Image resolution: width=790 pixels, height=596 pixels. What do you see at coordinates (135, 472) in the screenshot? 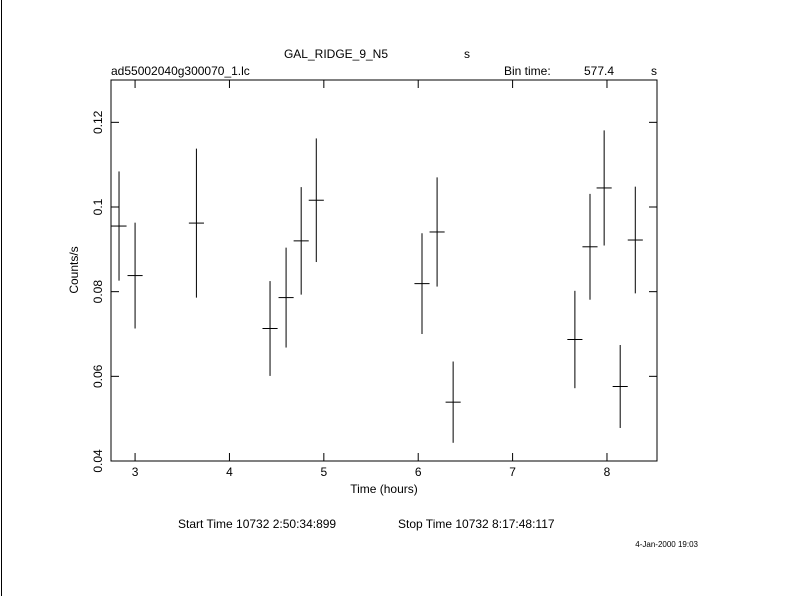
I see `x-tick-label: 3` at bounding box center [135, 472].